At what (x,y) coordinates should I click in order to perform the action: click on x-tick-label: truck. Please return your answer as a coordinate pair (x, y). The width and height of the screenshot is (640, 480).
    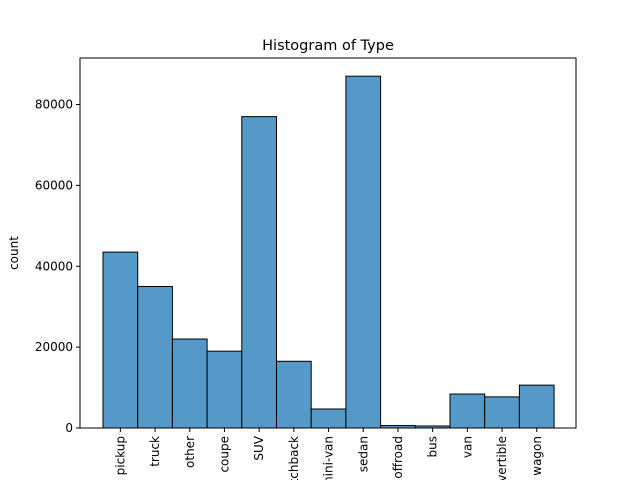
    Looking at the image, I should click on (155, 451).